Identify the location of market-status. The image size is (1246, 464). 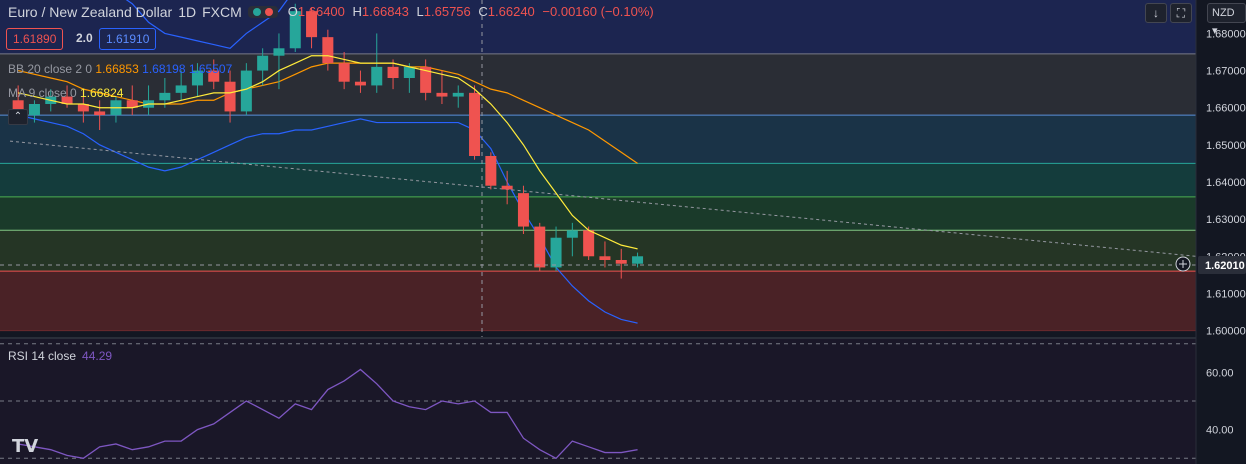
(262, 12).